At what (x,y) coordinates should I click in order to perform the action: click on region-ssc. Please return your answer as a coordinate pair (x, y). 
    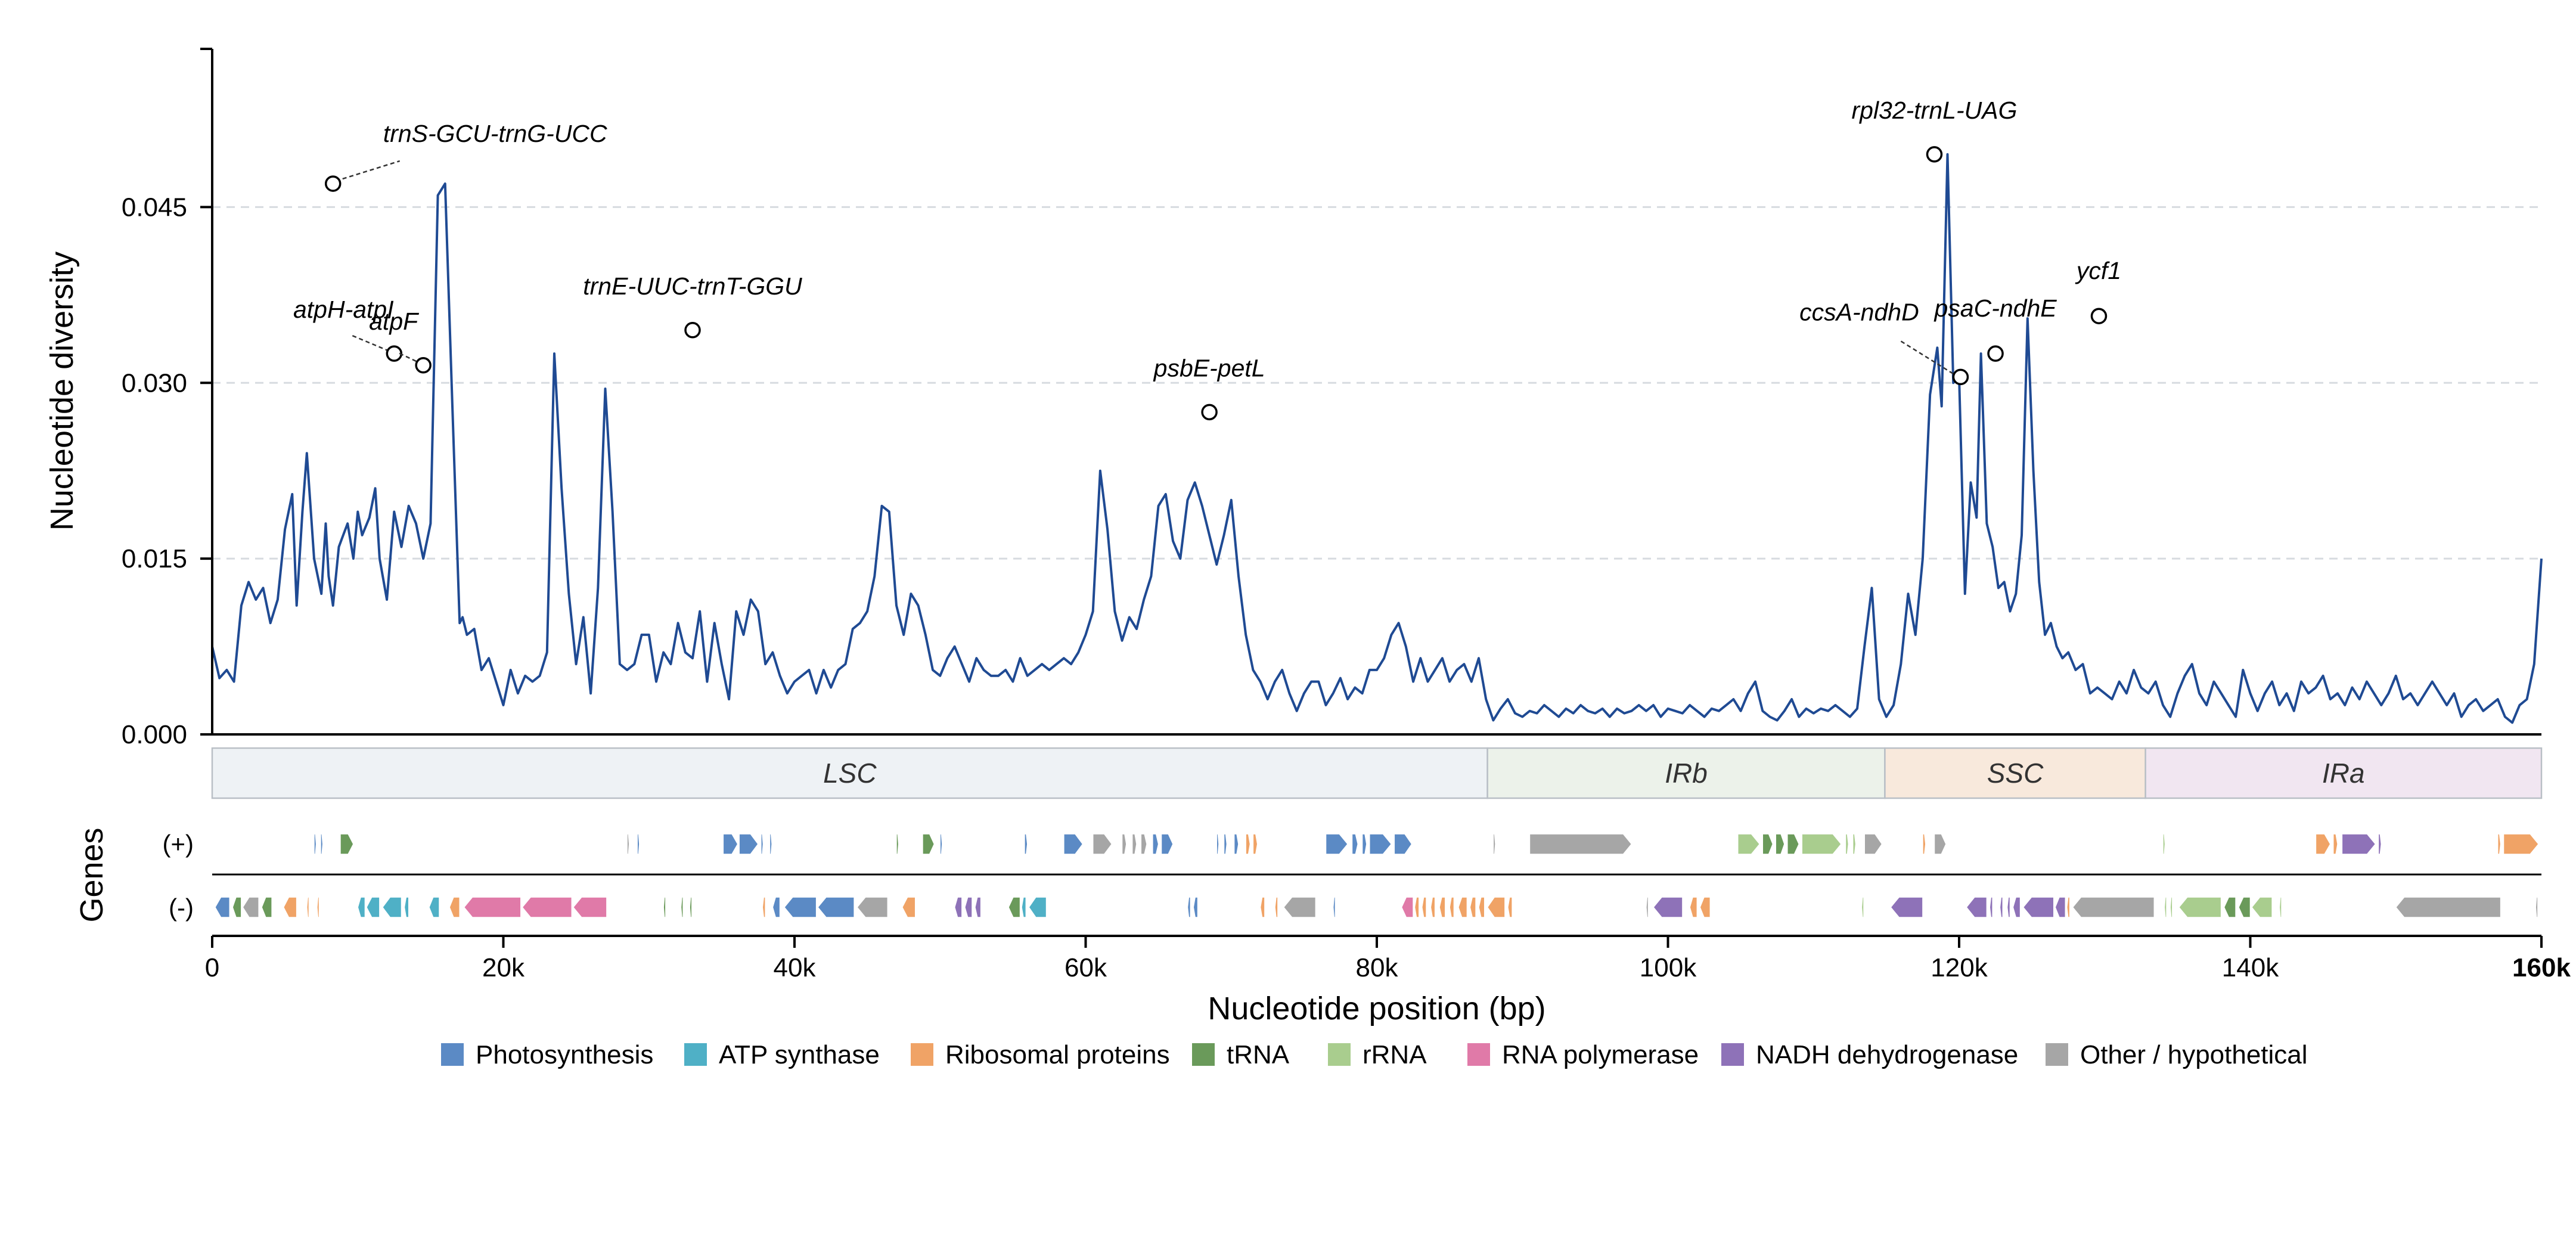
    Looking at the image, I should click on (2015, 773).